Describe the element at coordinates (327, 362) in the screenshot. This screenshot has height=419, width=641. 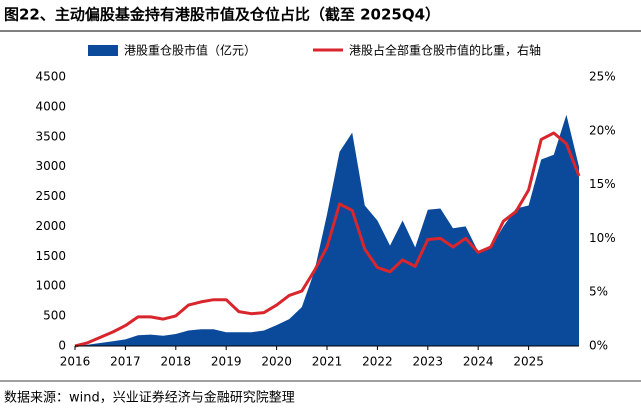
I see `x-tick-label: 2021` at that location.